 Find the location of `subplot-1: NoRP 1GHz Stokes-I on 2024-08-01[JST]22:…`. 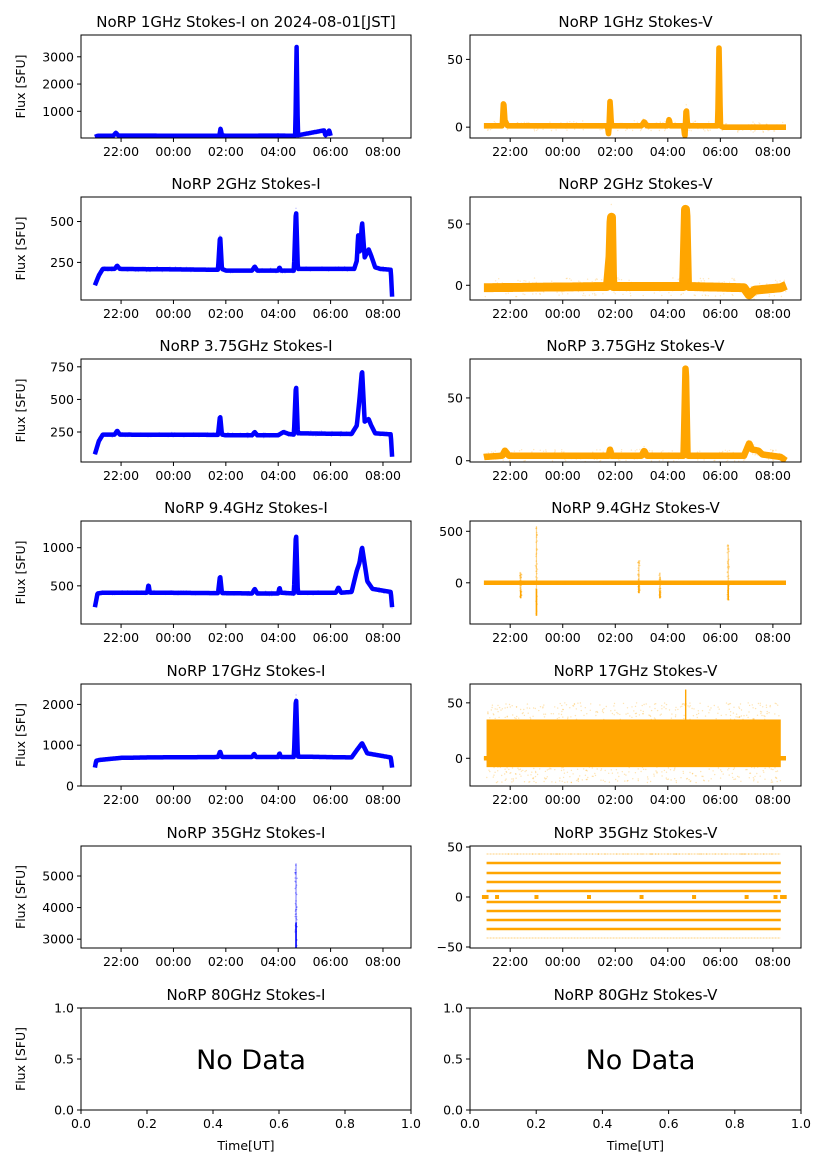

subplot-1: NoRP 1GHz Stokes-I on 2024-08-01[JST]22:… is located at coordinates (212, 86).